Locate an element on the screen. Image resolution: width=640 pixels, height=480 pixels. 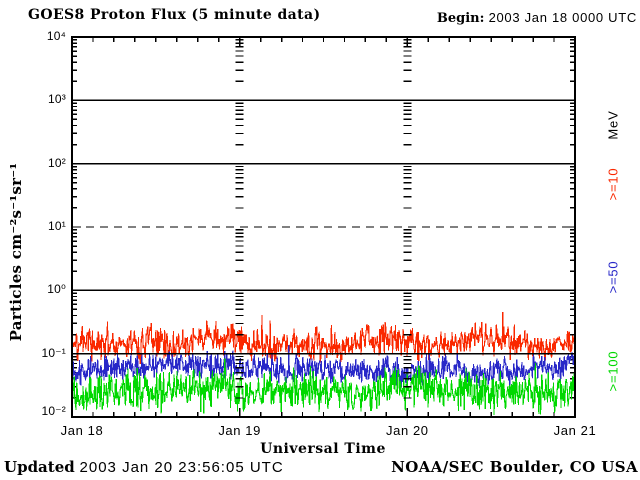
y-tick-label-10e2: 10² is located at coordinates (57, 162).